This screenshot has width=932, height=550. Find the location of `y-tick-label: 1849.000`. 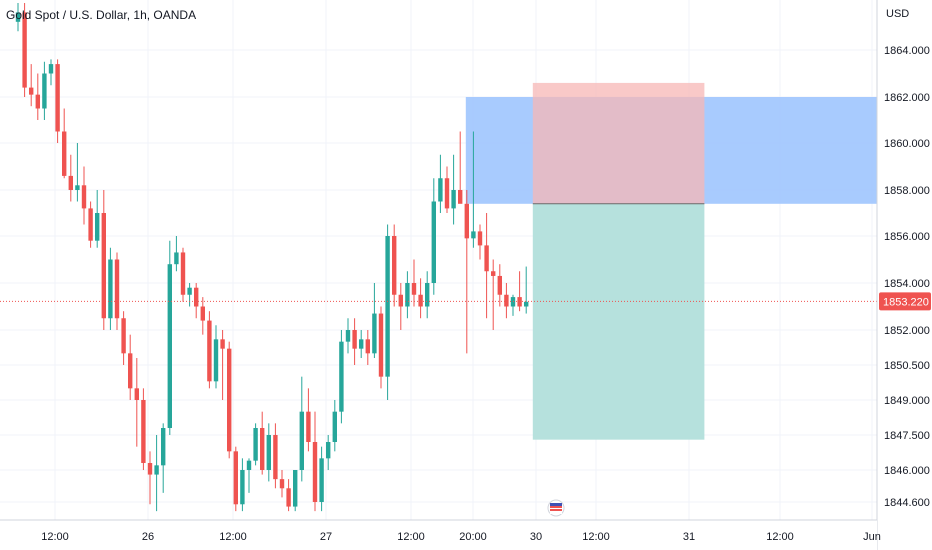

y-tick-label: 1849.000 is located at coordinates (907, 401).